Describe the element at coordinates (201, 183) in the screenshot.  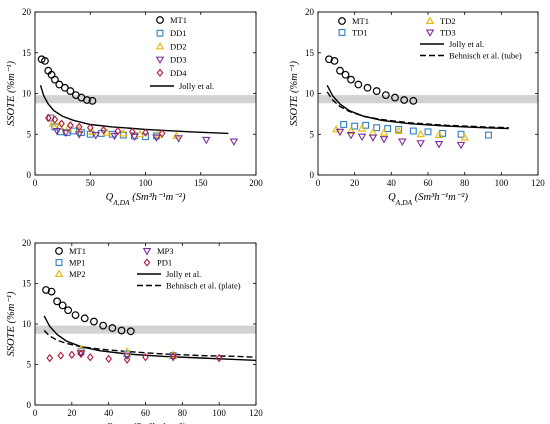
I see `x-tick-label: 150` at that location.